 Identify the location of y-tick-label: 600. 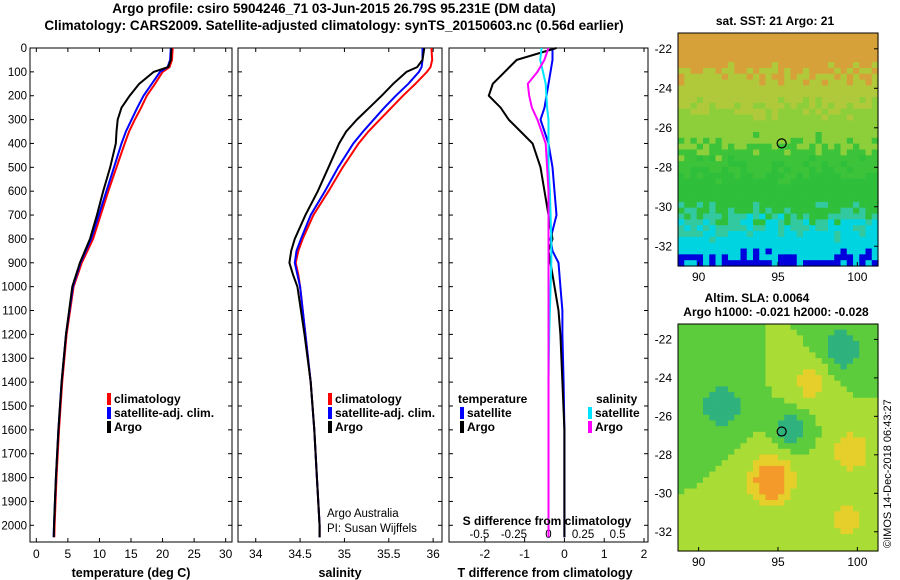
(17, 192).